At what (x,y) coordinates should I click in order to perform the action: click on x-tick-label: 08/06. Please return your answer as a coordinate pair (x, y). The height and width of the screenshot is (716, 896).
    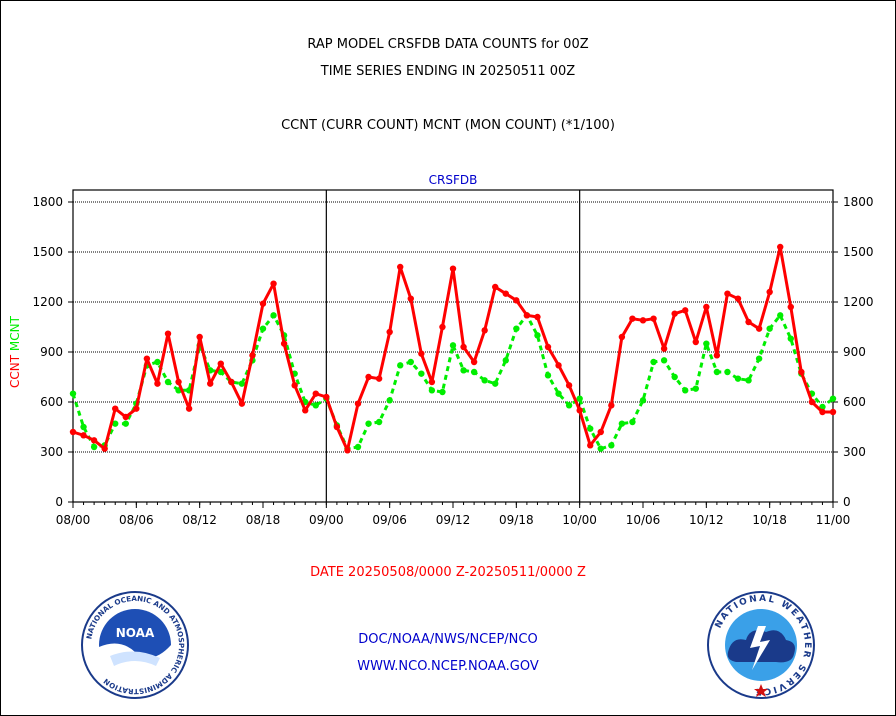
    Looking at the image, I should click on (136, 520).